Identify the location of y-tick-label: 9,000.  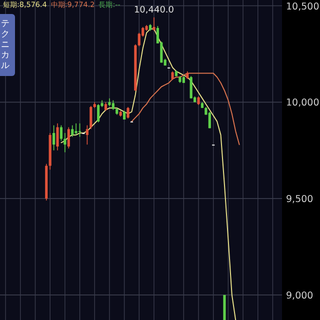
(300, 296).